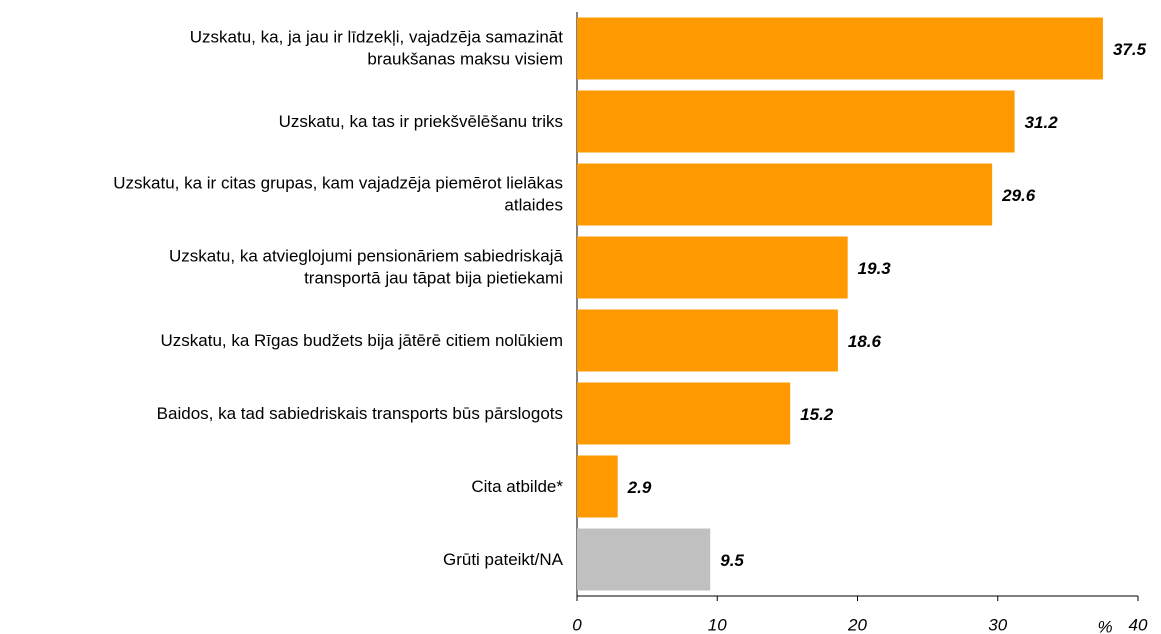  What do you see at coordinates (857, 624) in the screenshot?
I see `x-tick-label: 20` at bounding box center [857, 624].